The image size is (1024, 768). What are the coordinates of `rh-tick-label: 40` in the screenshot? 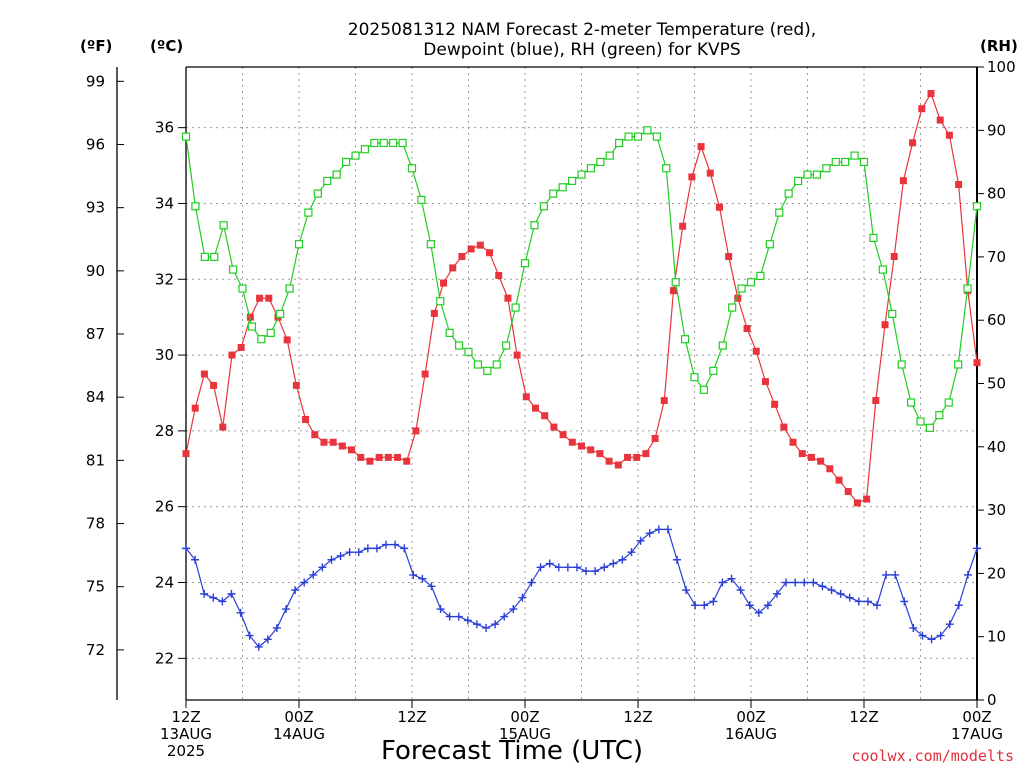 It's located at (996, 447).